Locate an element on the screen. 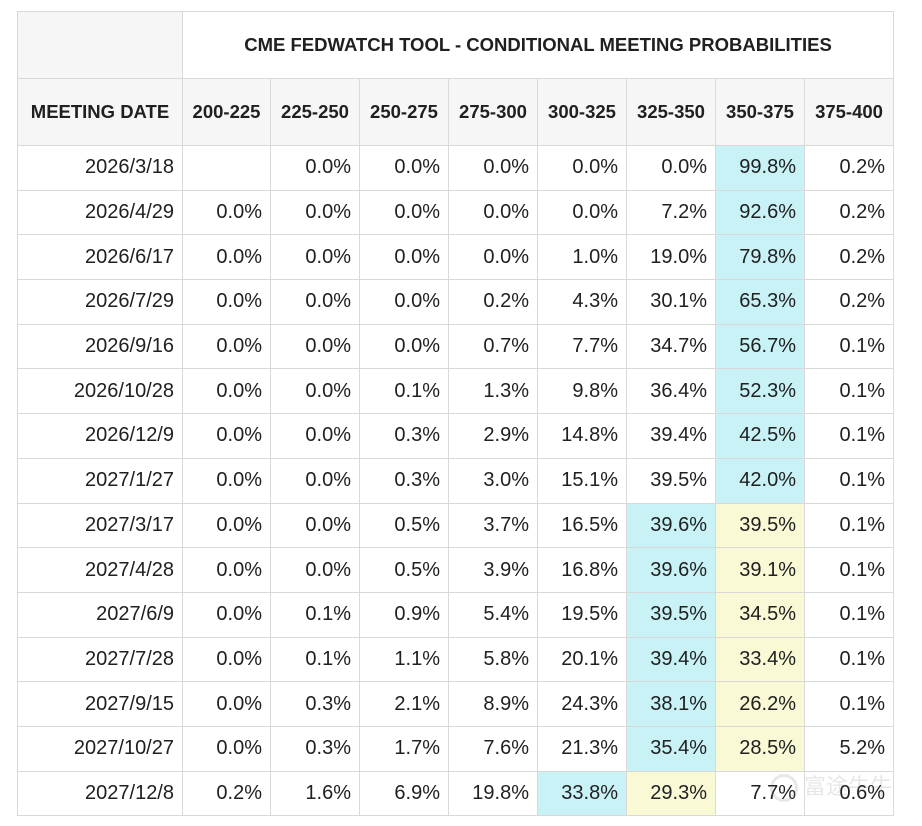  probability-cell: 39.6% is located at coordinates (671, 570).